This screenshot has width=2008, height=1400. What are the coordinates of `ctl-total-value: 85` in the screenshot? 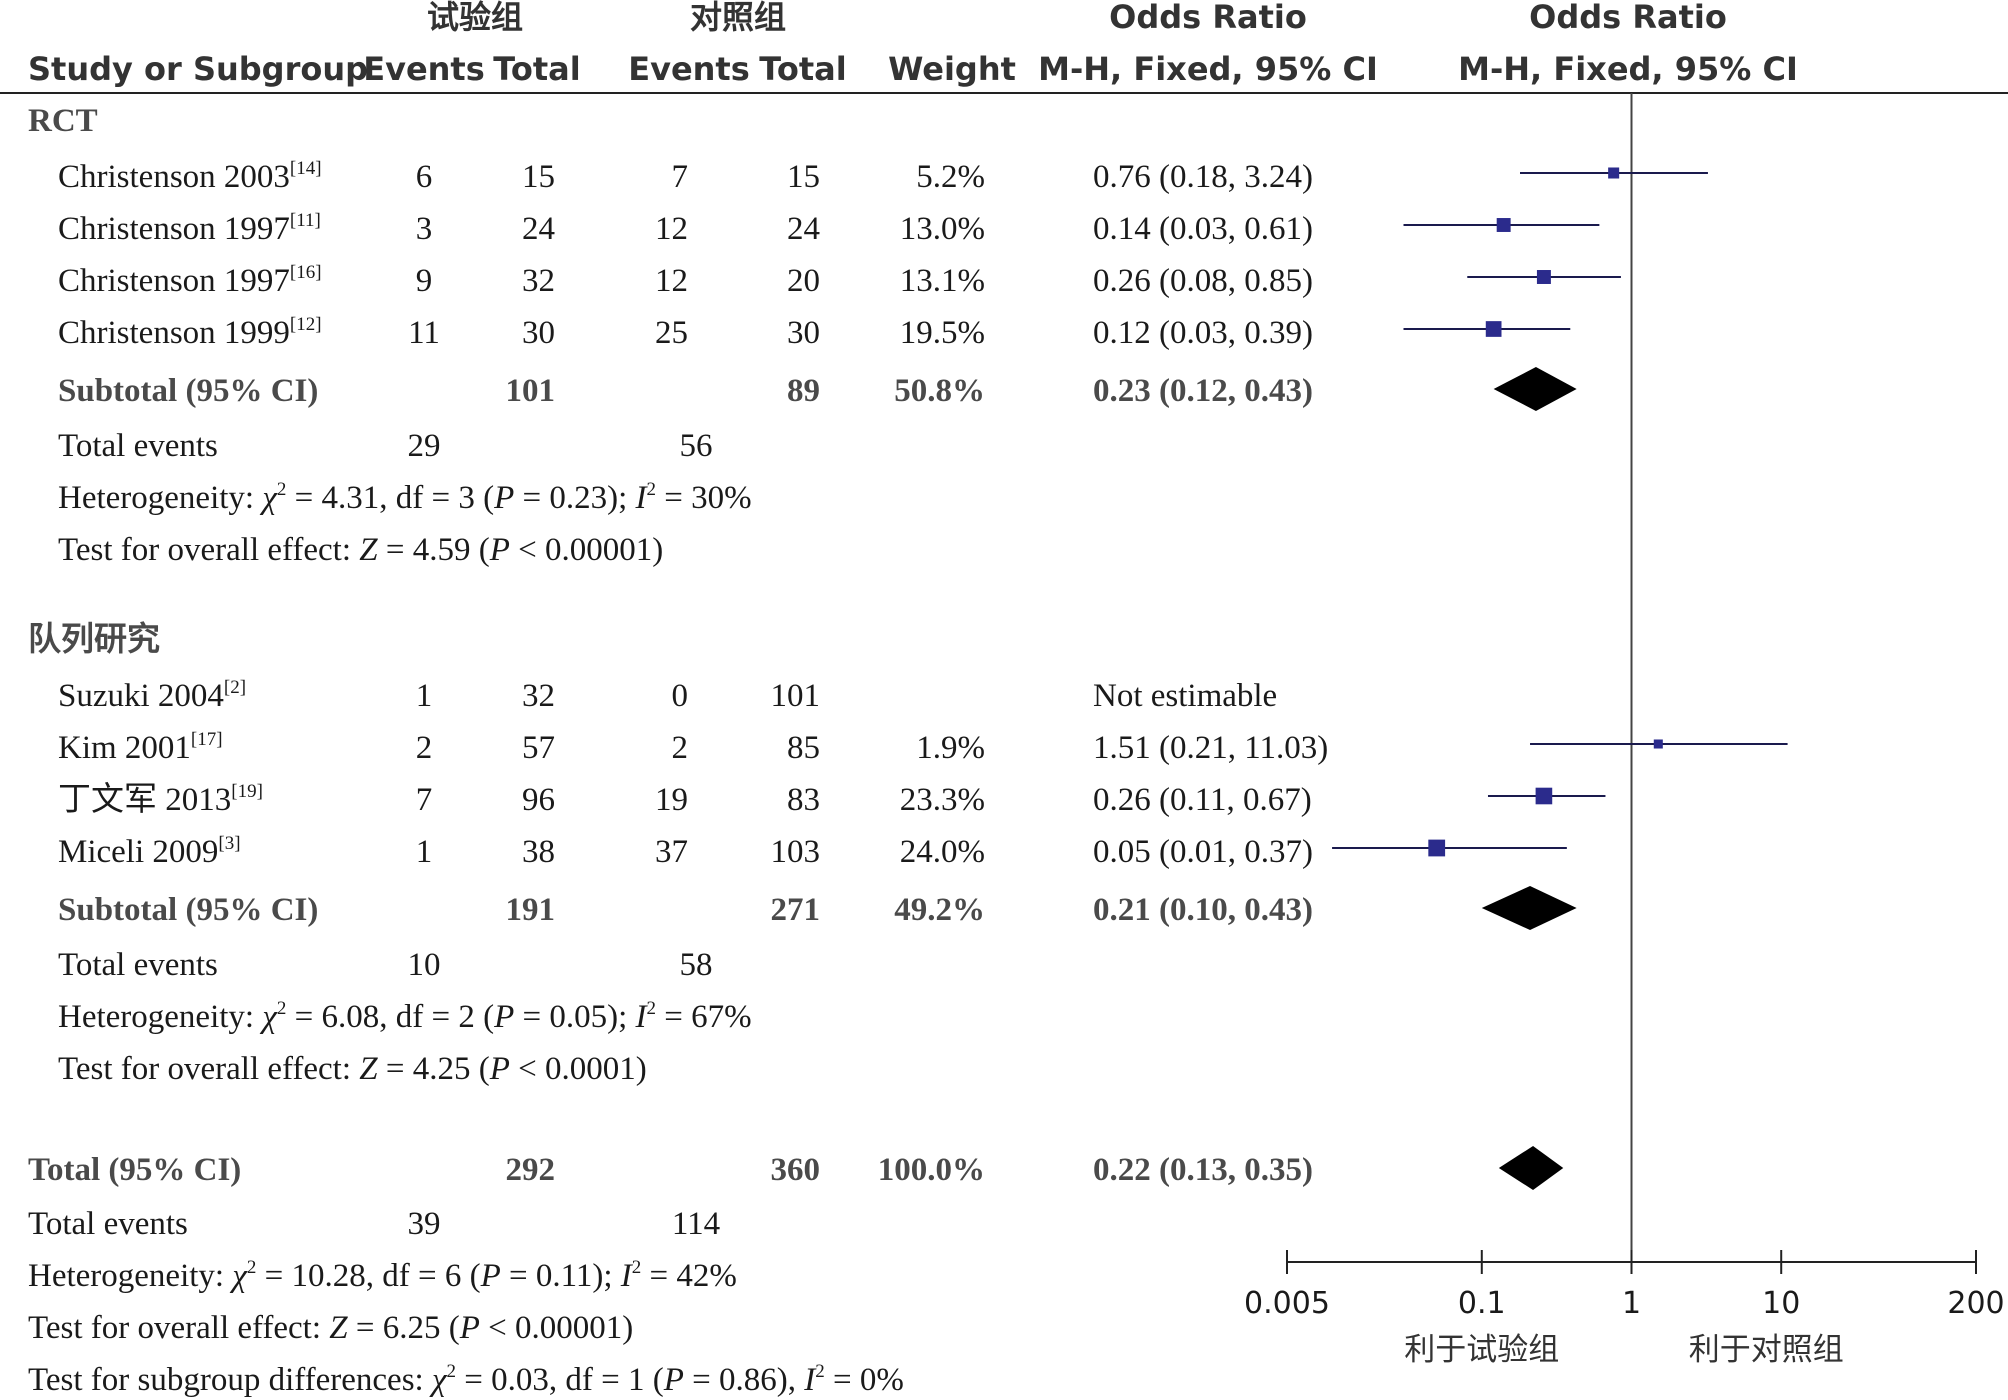 It's located at (803, 748).